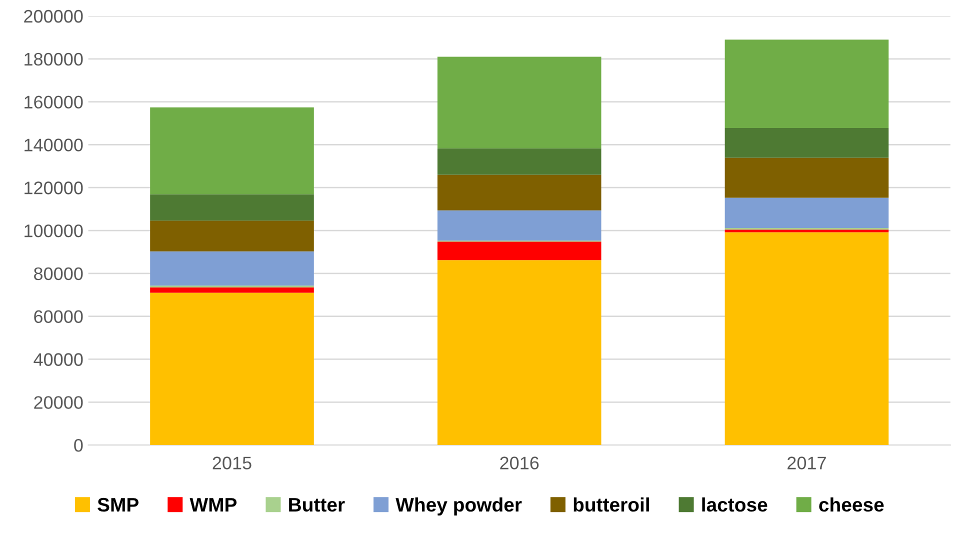 The height and width of the screenshot is (533, 960). What do you see at coordinates (807, 463) in the screenshot?
I see `x-tick-label: 2017` at bounding box center [807, 463].